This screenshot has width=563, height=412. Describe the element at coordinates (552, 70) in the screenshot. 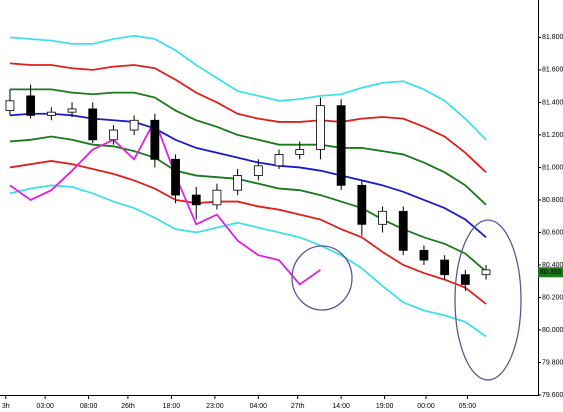

I see `y-tick-label: 81.600` at that location.